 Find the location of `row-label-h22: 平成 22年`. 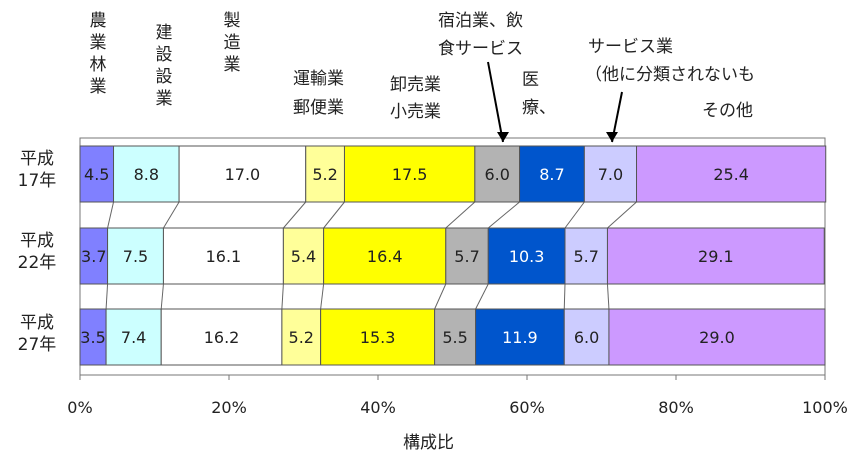

row-label-h22: 平成 22年 is located at coordinates (37, 252).